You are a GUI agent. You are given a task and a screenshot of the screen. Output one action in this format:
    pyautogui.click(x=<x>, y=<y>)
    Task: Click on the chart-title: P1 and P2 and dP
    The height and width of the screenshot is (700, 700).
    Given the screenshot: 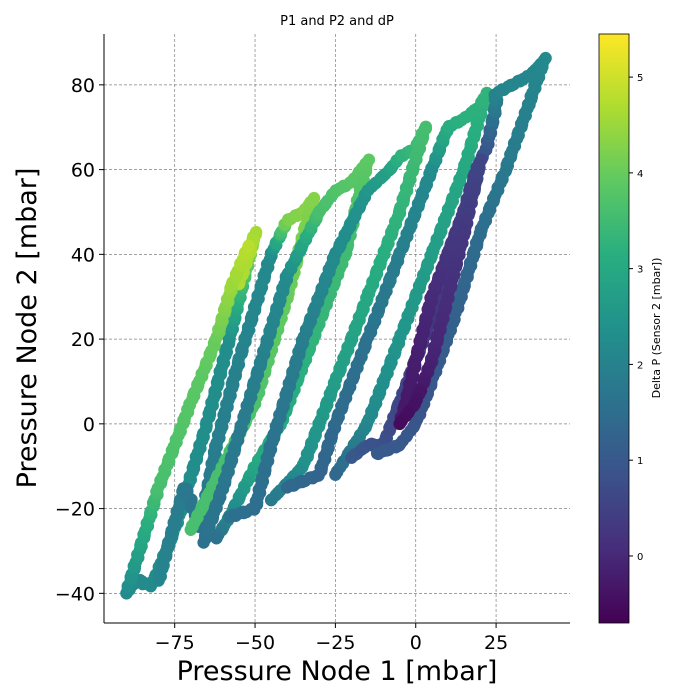 What is the action you would take?
    pyautogui.click(x=337, y=21)
    